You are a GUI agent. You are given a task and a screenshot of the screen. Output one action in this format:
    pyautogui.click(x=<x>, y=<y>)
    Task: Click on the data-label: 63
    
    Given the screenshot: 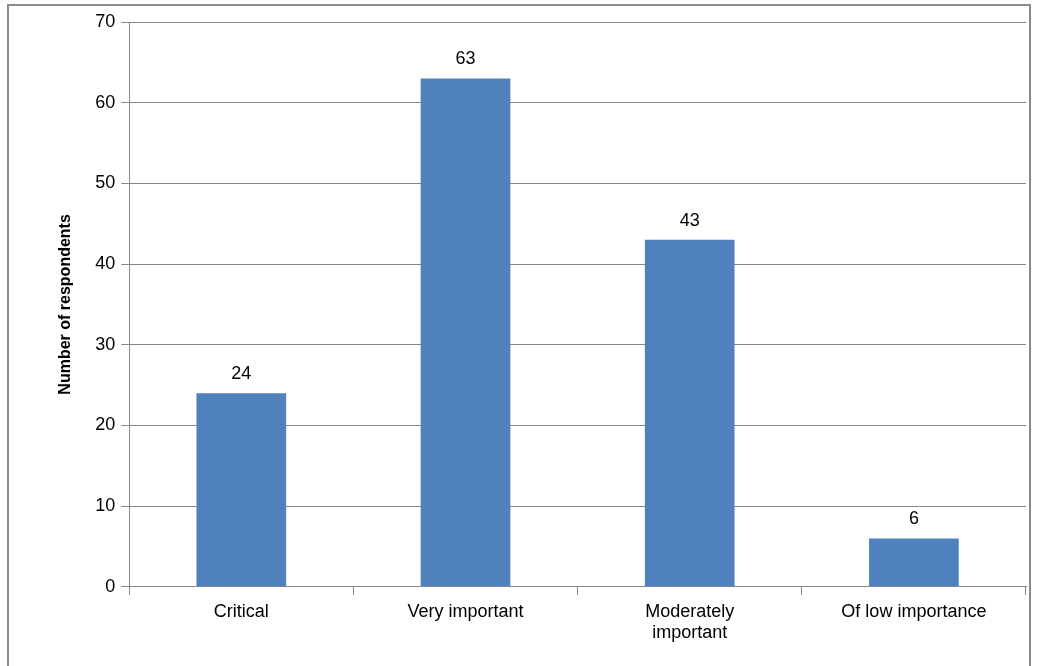 What is the action you would take?
    pyautogui.click(x=465, y=58)
    